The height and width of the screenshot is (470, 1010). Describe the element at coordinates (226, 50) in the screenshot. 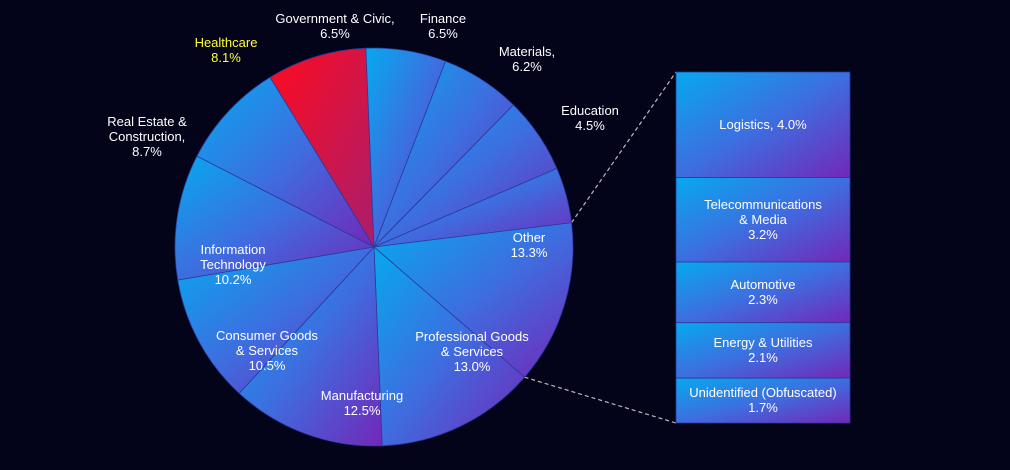

I see `label-healthcare: Healthcare 8.1%` at that location.